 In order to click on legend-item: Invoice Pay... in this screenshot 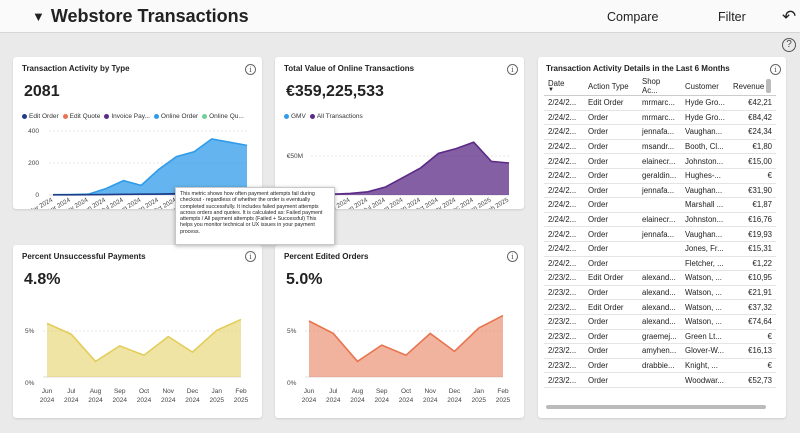, I will do `click(127, 116)`.